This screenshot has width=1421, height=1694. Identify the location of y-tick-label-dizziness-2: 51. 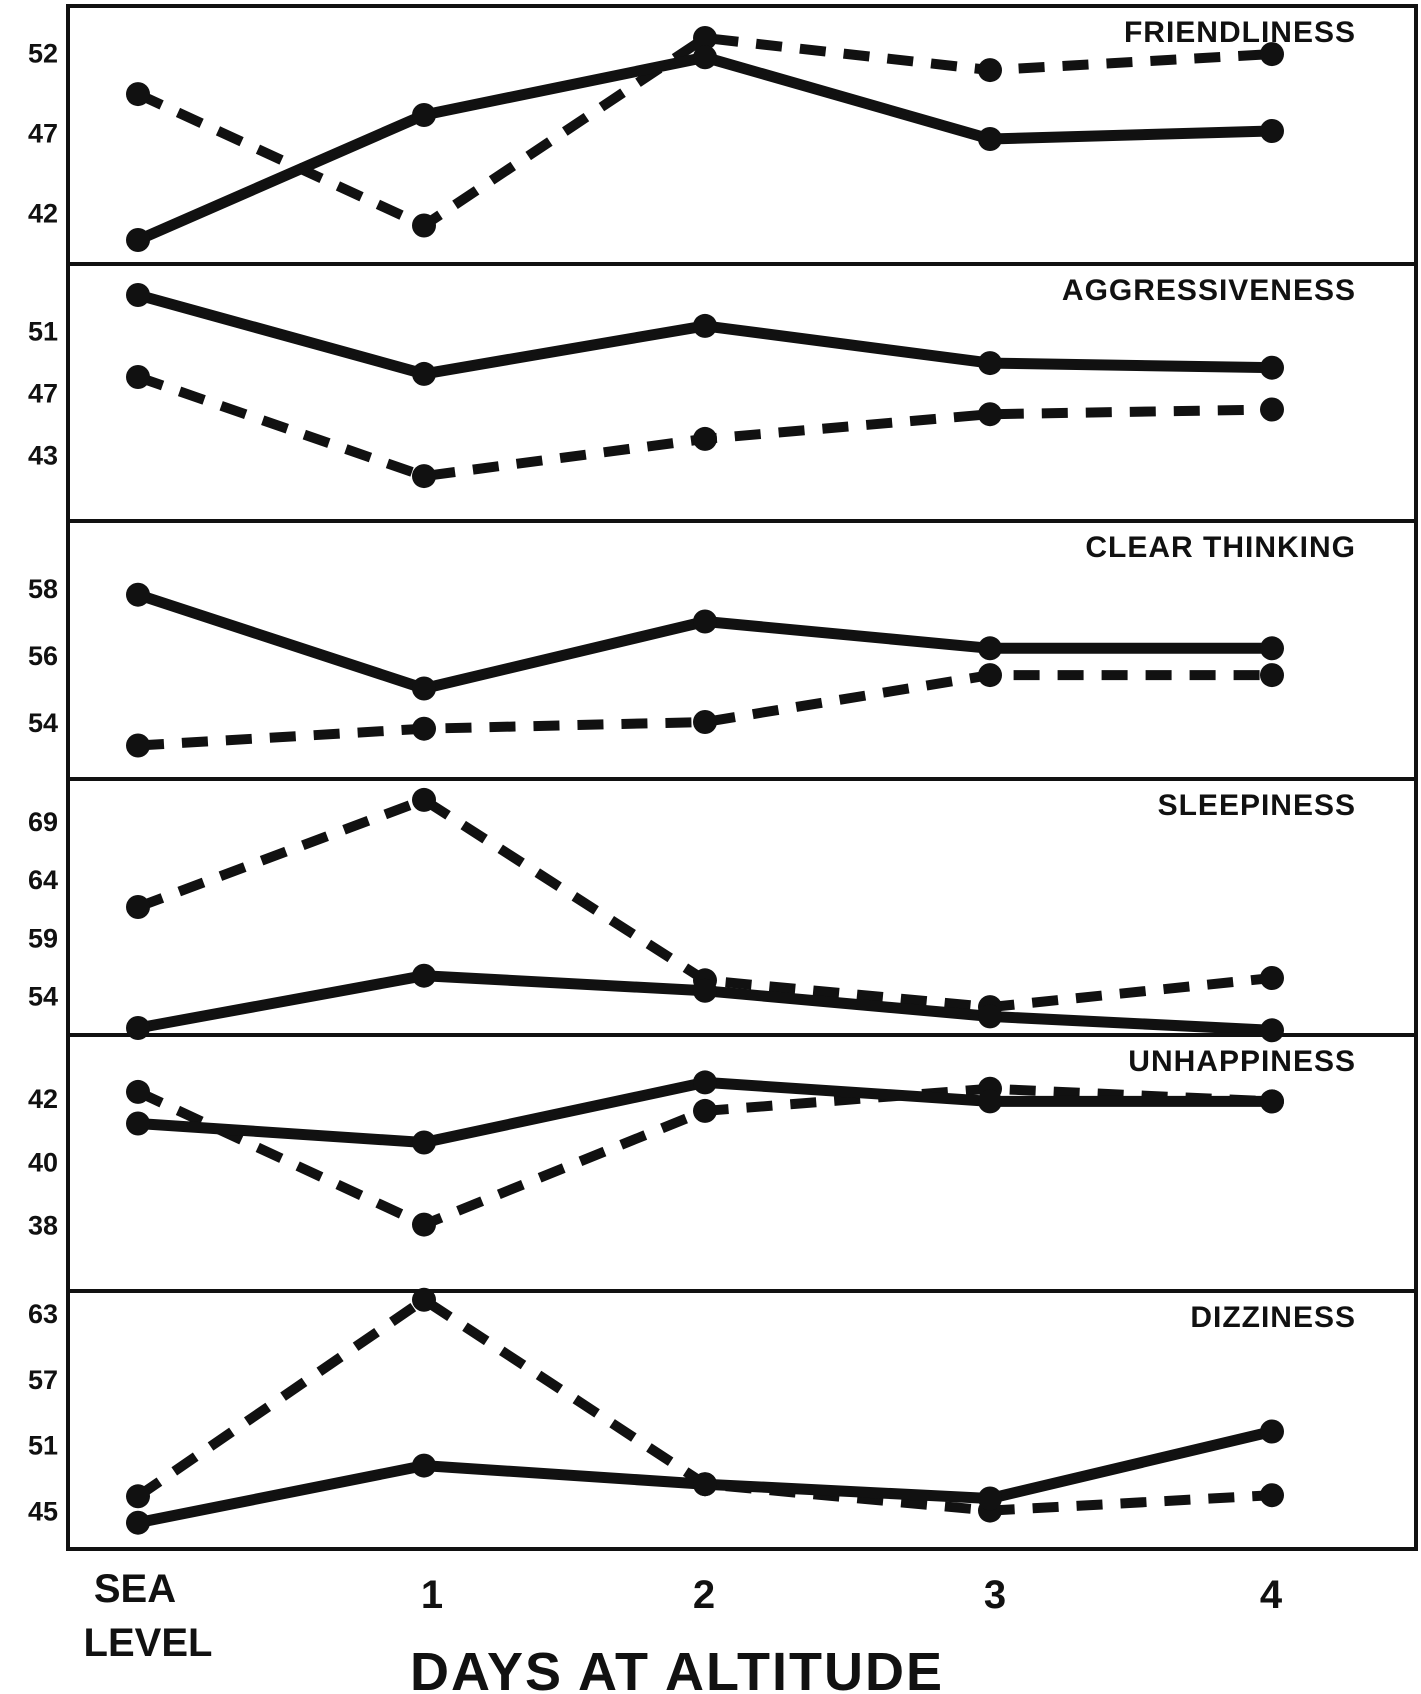
(43, 1446).